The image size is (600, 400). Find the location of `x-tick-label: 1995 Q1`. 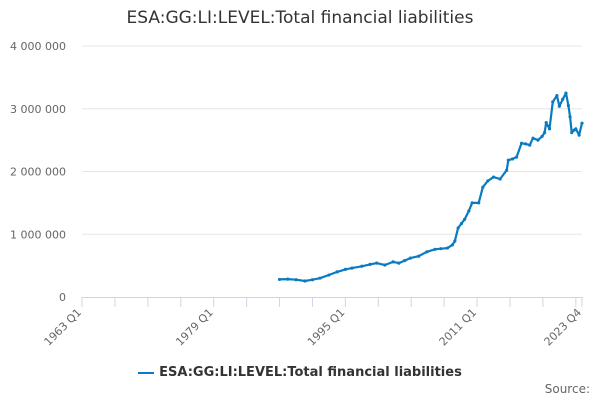

x-tick-label: 1995 Q1 is located at coordinates (326, 327).